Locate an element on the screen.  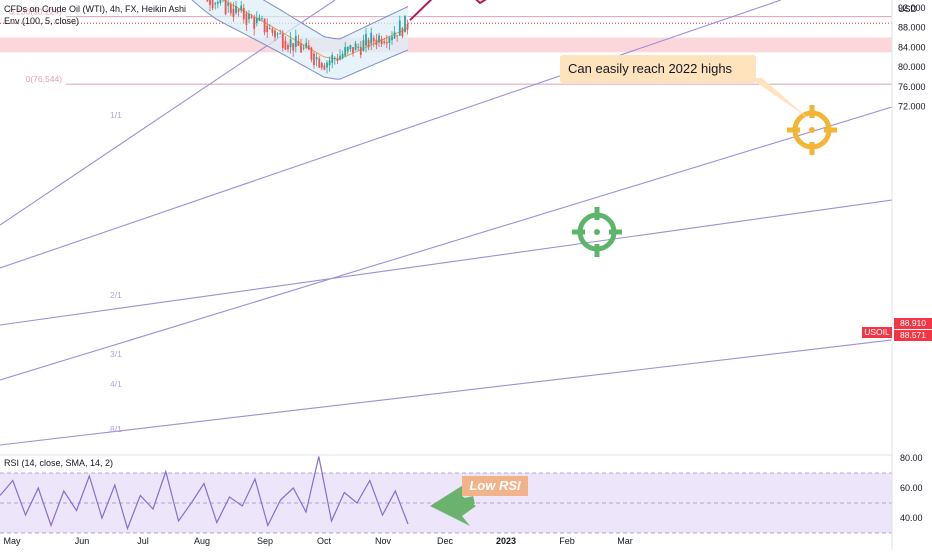
time-tick-label: Aug is located at coordinates (202, 541).